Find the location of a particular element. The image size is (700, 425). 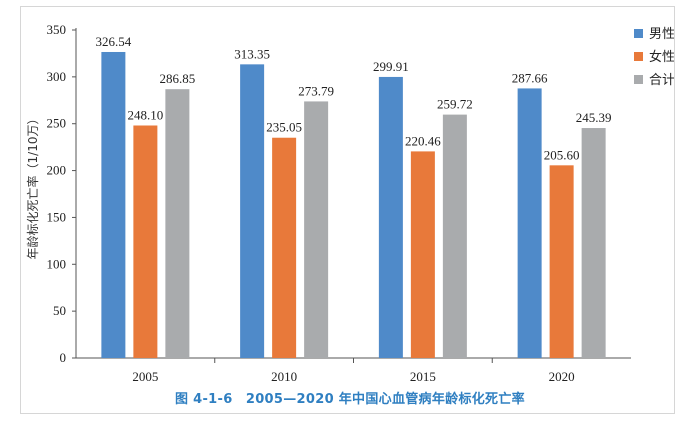

y-tick-label: 100 is located at coordinates (57, 263).